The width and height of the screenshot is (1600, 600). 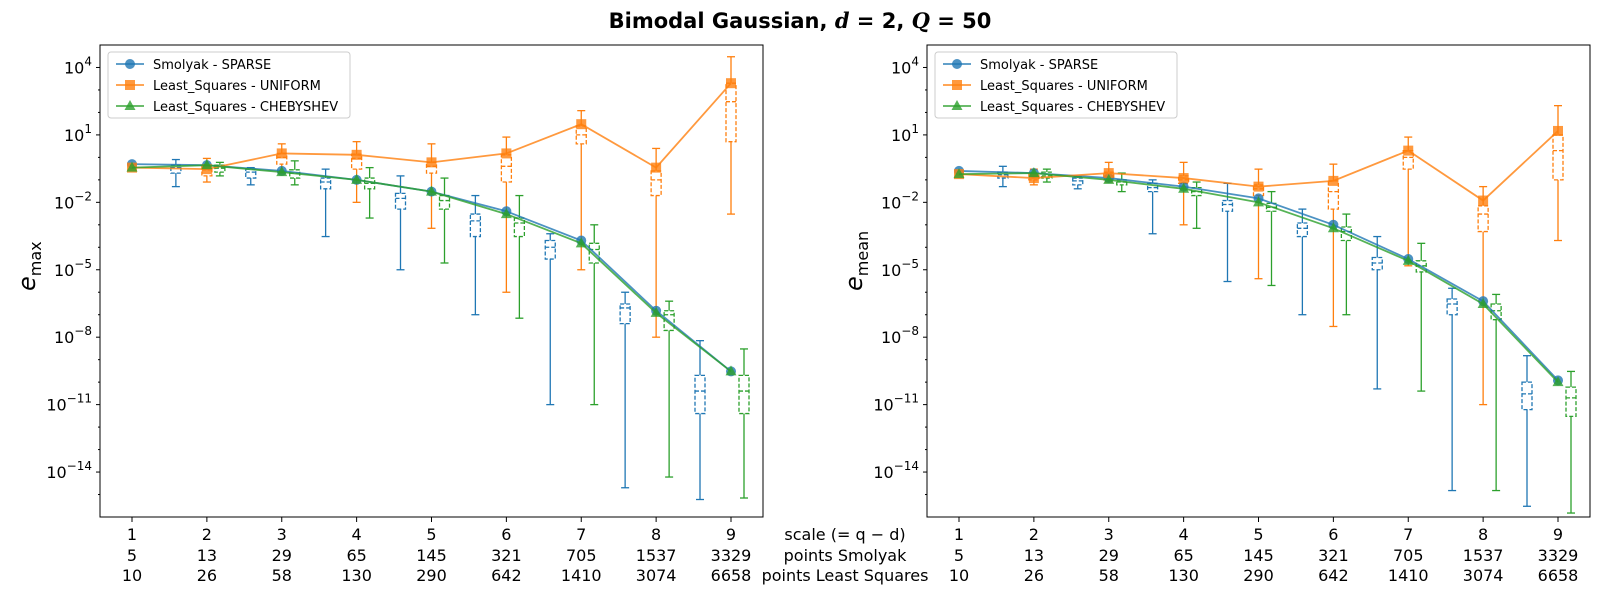 I want to click on x-tick-label: 10, so click(x=959, y=575).